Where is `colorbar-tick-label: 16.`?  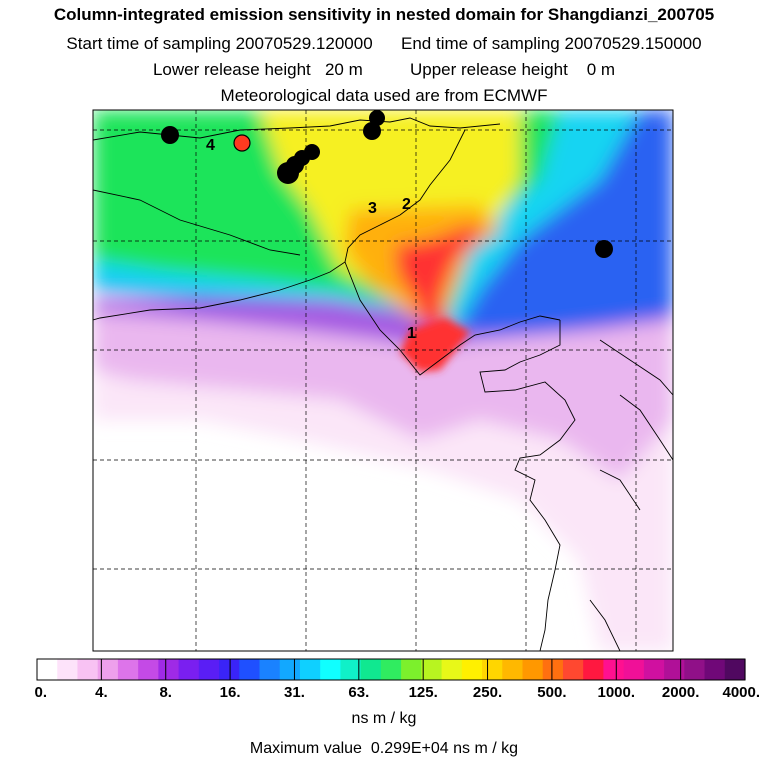
colorbar-tick-label: 16. is located at coordinates (230, 692).